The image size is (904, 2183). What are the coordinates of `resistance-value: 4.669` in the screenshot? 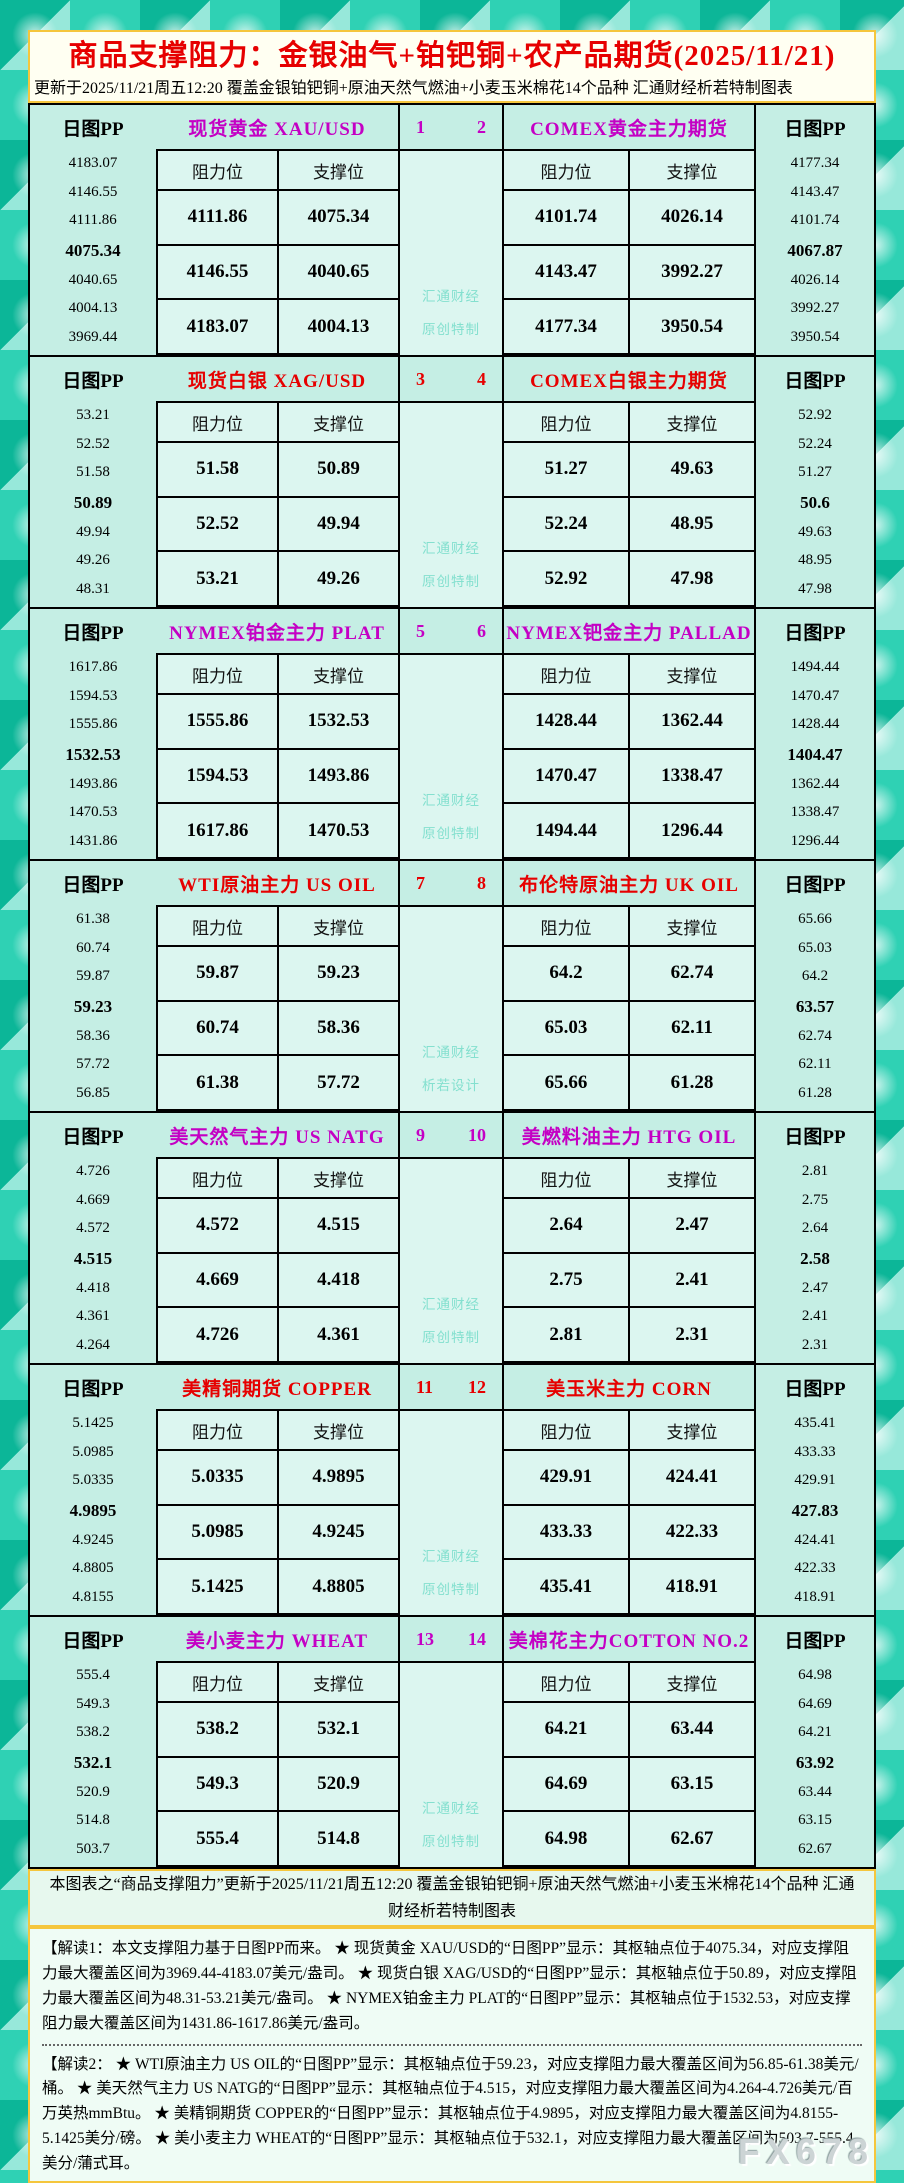 It's located at (218, 1280).